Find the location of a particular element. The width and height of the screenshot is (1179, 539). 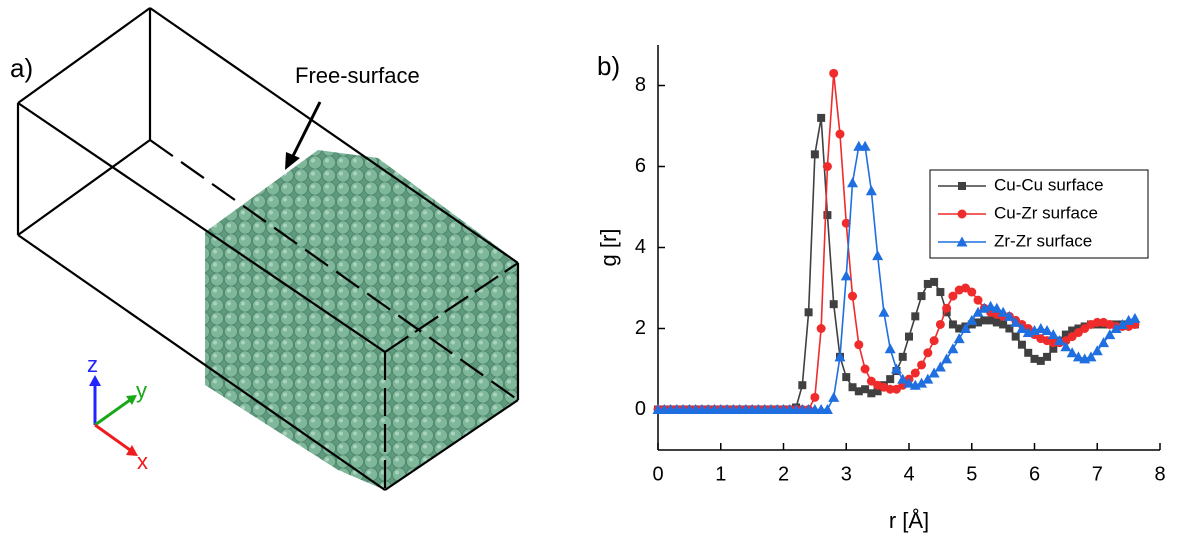

x-tick-label: 3 is located at coordinates (846, 474).